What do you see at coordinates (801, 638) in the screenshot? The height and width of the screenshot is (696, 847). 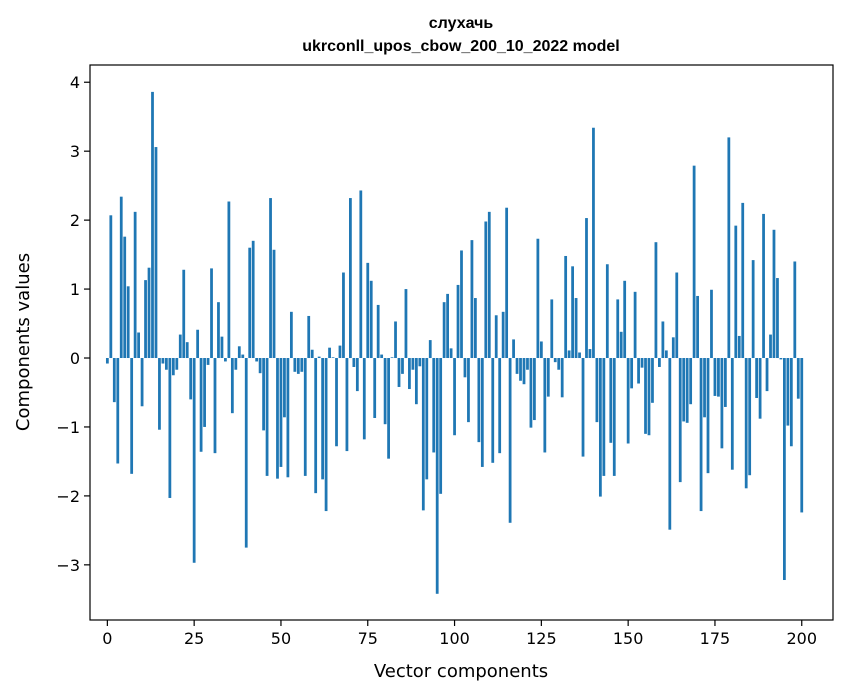 I see `x-tick-label: 200` at bounding box center [801, 638].